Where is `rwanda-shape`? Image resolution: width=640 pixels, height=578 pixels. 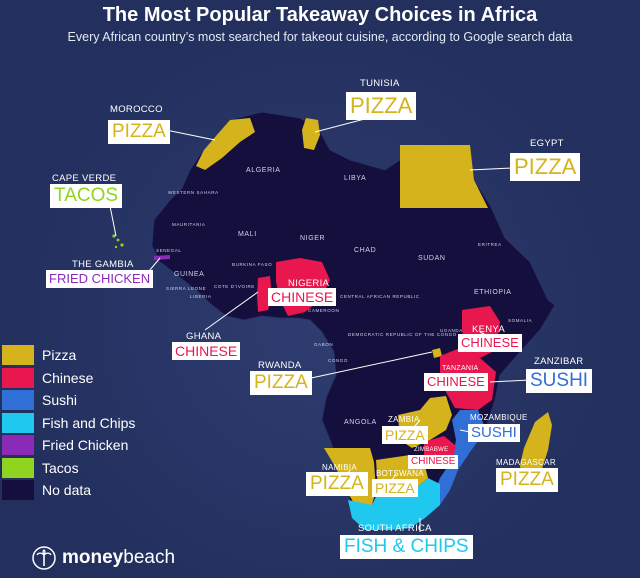
rwanda-shape is located at coordinates (437, 353).